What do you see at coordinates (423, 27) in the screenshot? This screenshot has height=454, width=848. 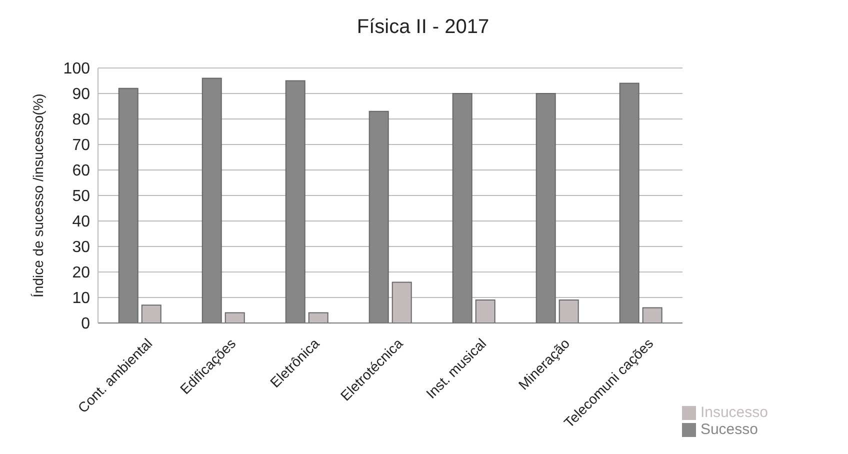 I see `chart-title: Física II - 2017` at bounding box center [423, 27].